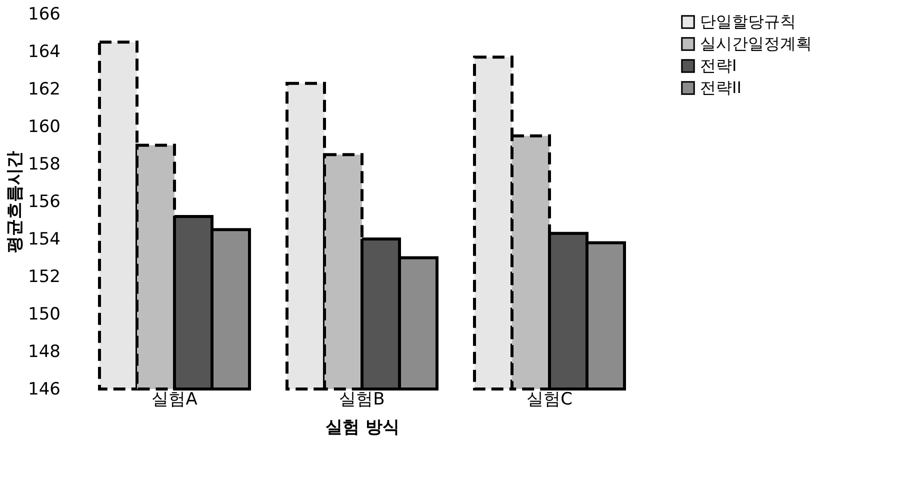  I want to click on y-axis-title: 평균흐름시간, so click(15, 202).